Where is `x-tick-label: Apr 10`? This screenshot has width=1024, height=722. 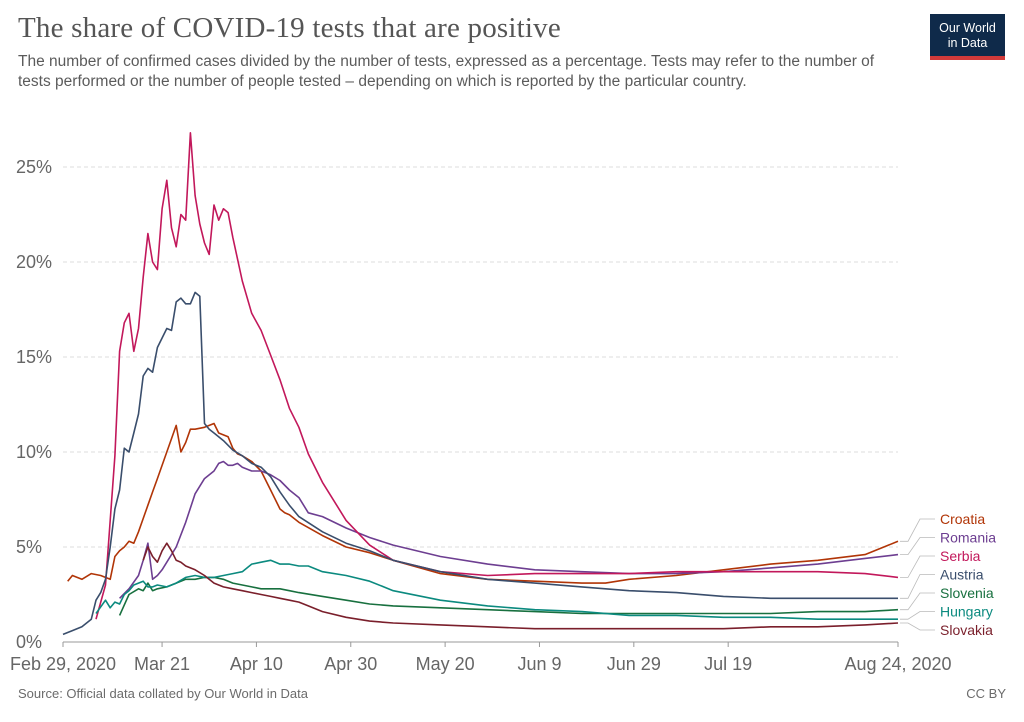
x-tick-label: Apr 10 is located at coordinates (256, 664).